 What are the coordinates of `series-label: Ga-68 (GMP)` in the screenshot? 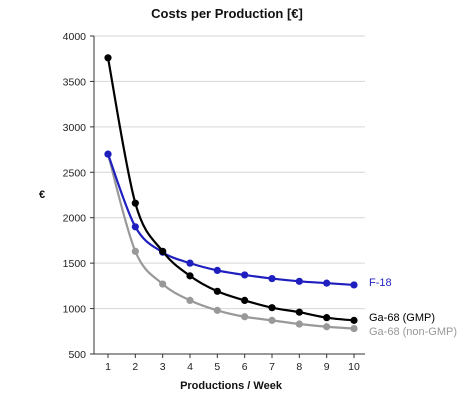 It's located at (402, 318).